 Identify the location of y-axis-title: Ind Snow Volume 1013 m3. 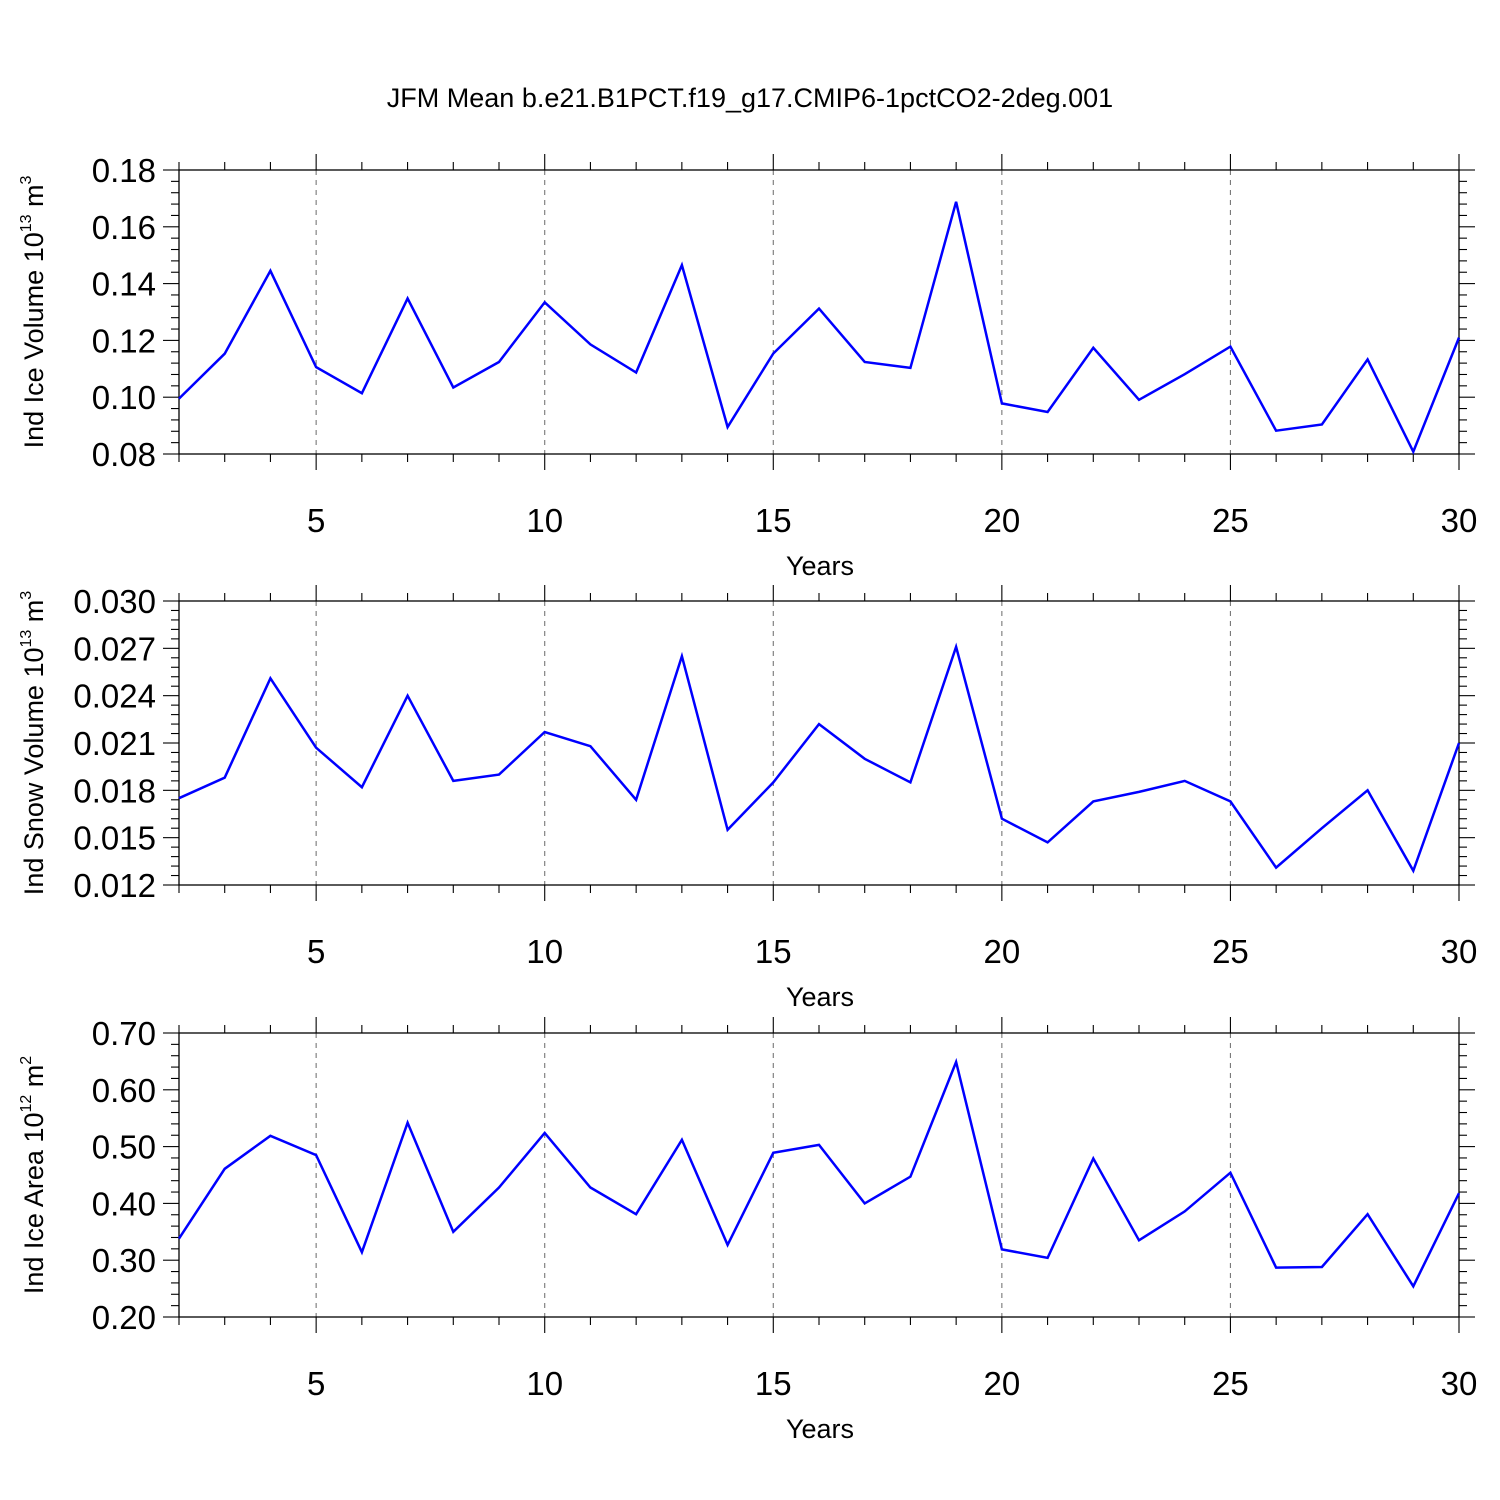
(33, 743).